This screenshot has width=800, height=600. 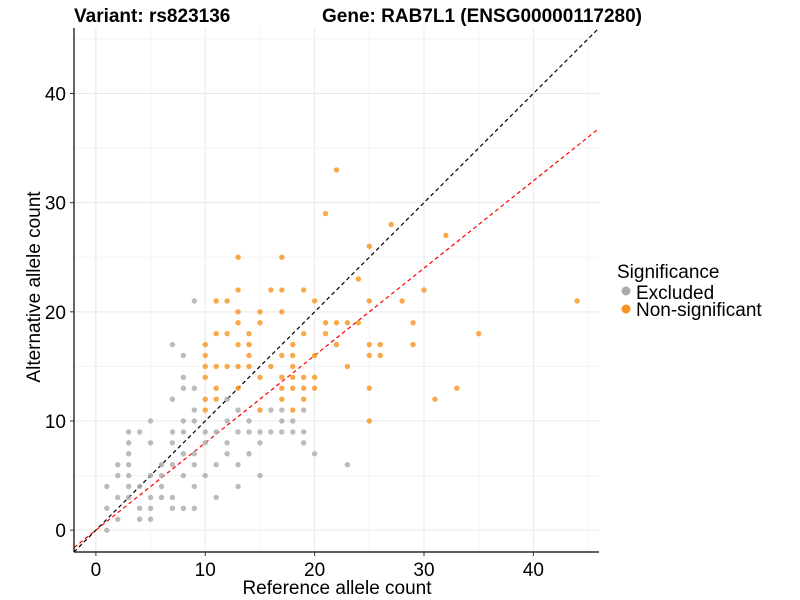 What do you see at coordinates (55, 204) in the screenshot?
I see `y-tick-label: 30` at bounding box center [55, 204].